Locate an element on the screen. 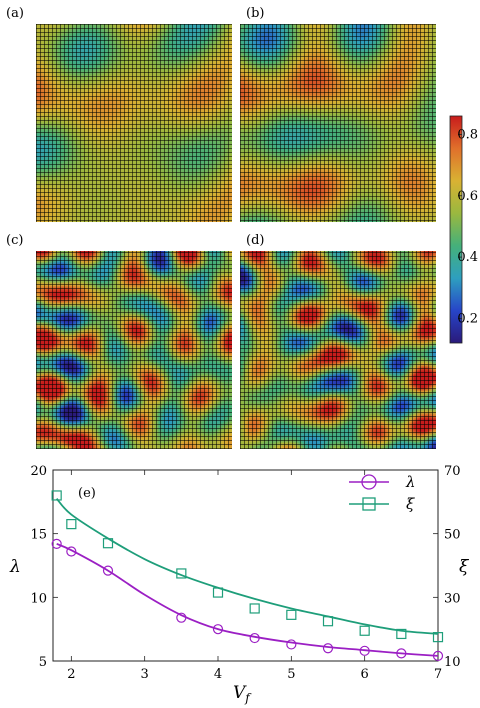 Image resolution: width=480 pixels, height=708 pixels. panel-d: (d) is located at coordinates (338, 341).